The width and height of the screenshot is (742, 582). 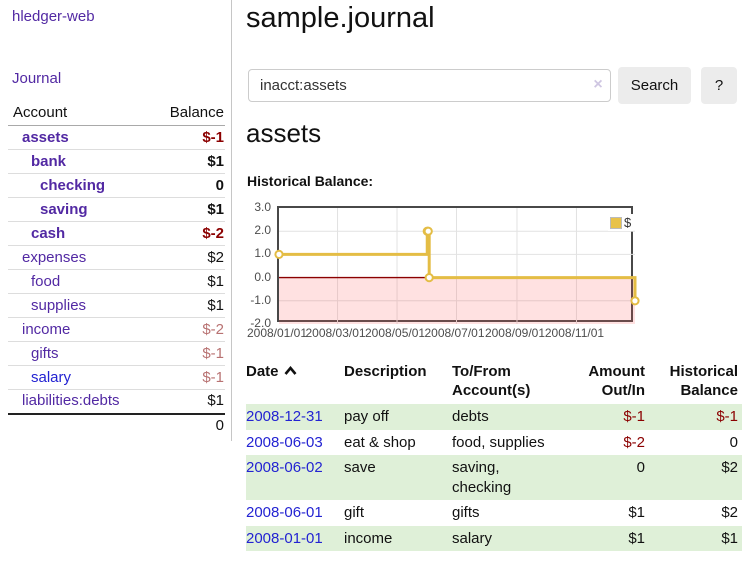 What do you see at coordinates (284, 513) in the screenshot?
I see `transaction-date-link: 2008-06-01` at bounding box center [284, 513].